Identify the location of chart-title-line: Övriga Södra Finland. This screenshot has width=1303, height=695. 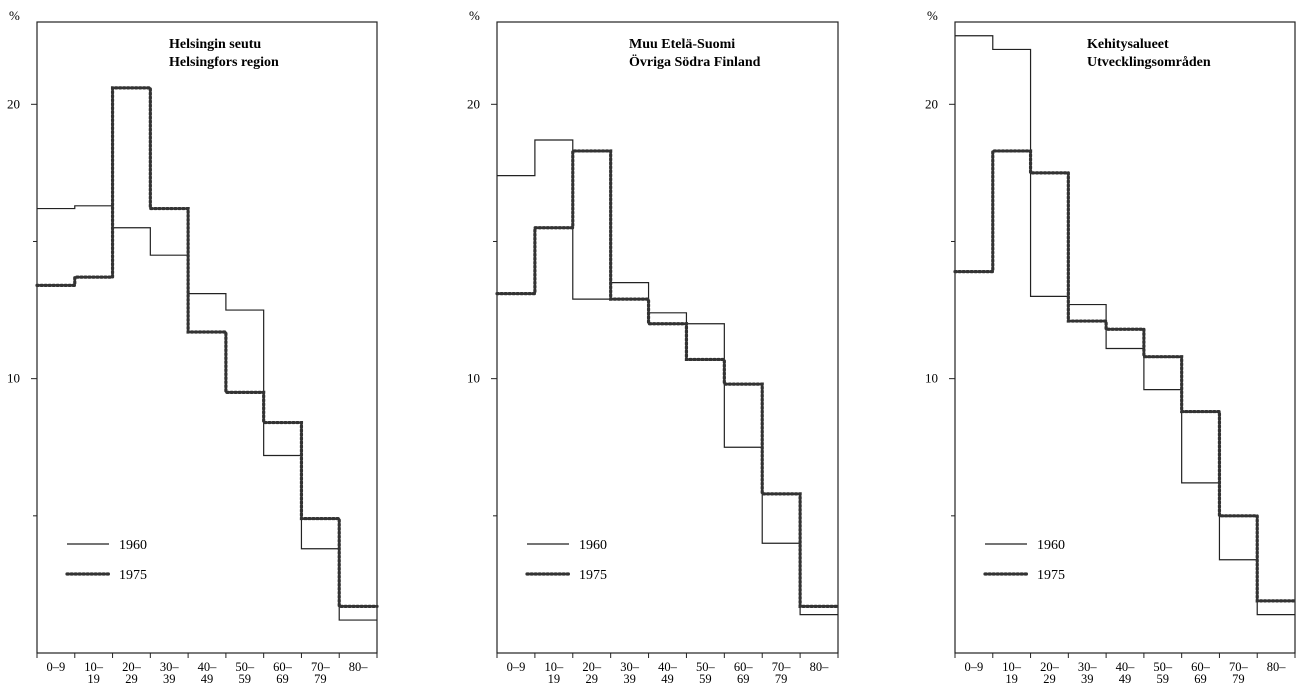
(695, 61).